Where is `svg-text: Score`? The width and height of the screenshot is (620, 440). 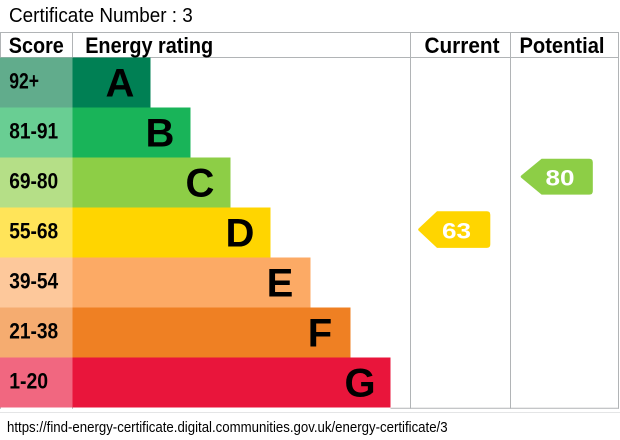
svg-text: Score is located at coordinates (36, 45).